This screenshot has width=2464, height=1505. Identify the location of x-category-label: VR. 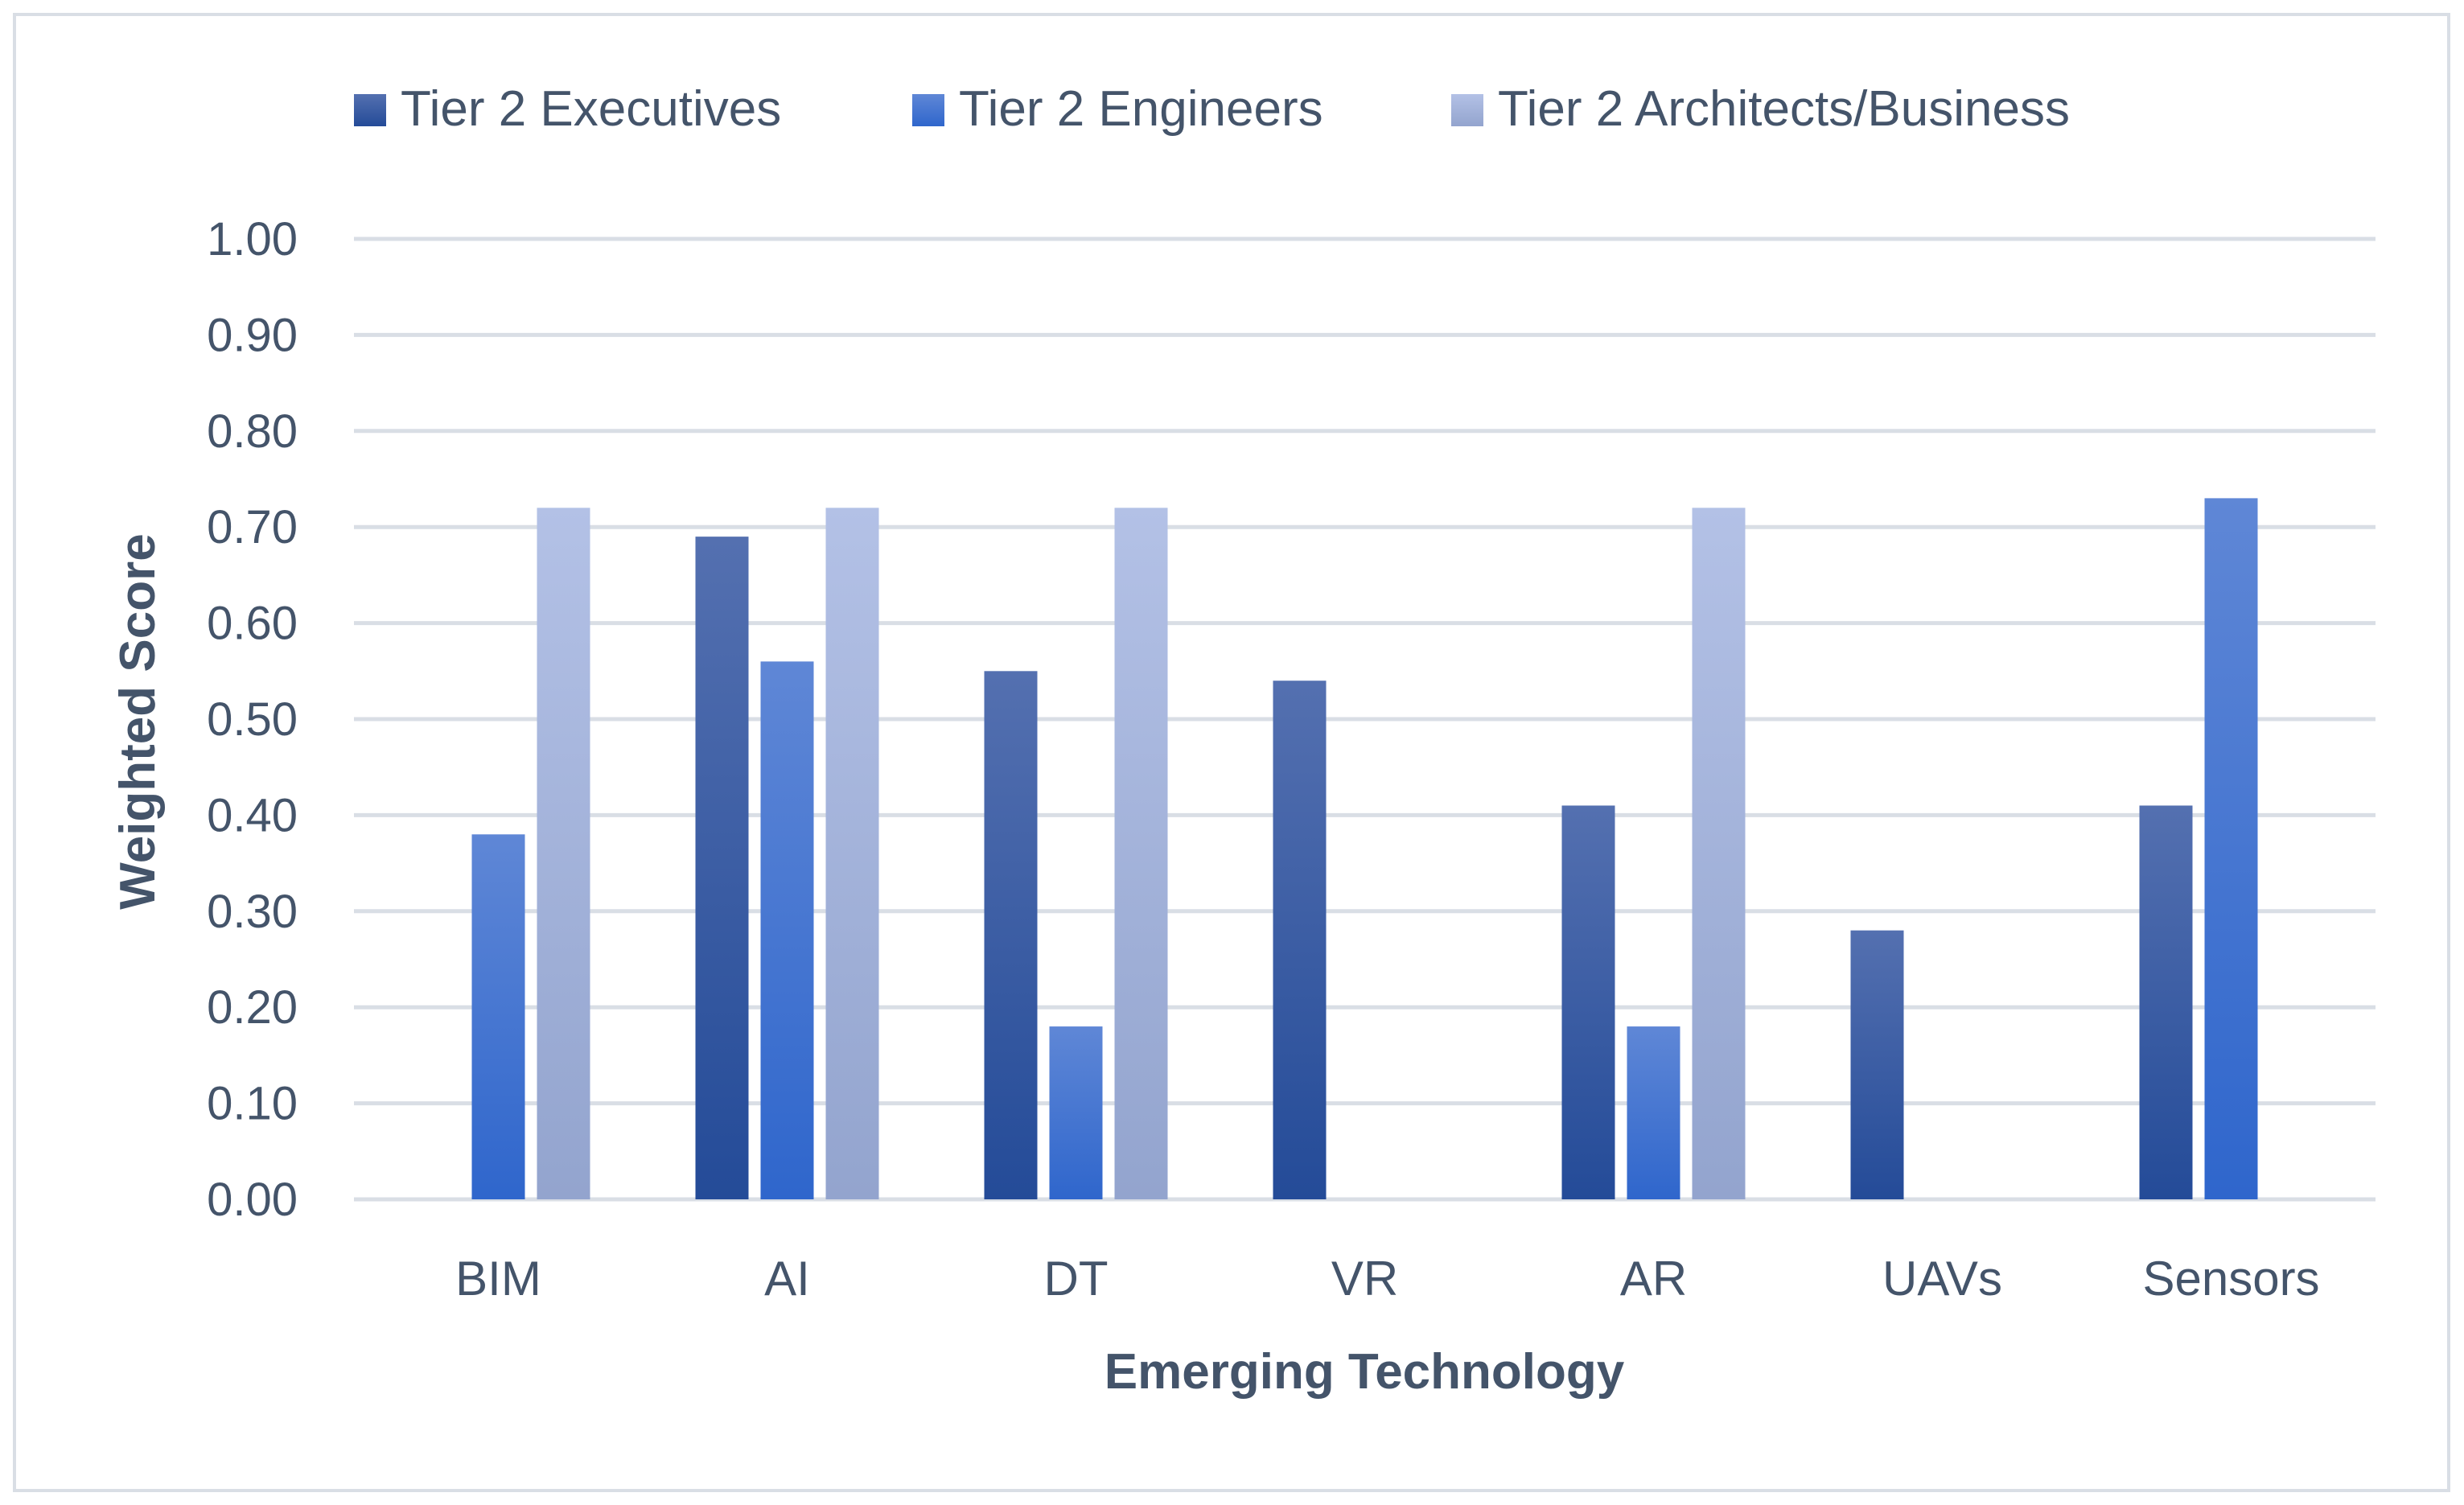
(1364, 1279).